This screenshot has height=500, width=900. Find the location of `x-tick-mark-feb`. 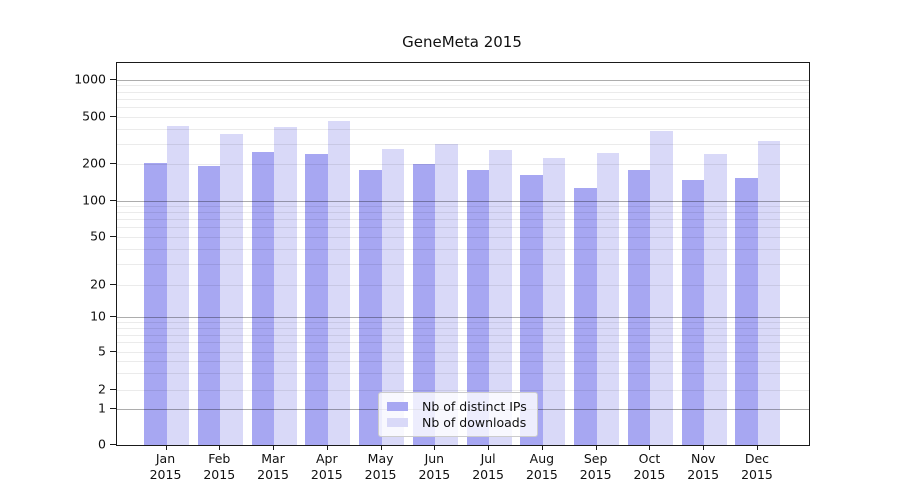

x-tick-mark-feb is located at coordinates (220, 447).